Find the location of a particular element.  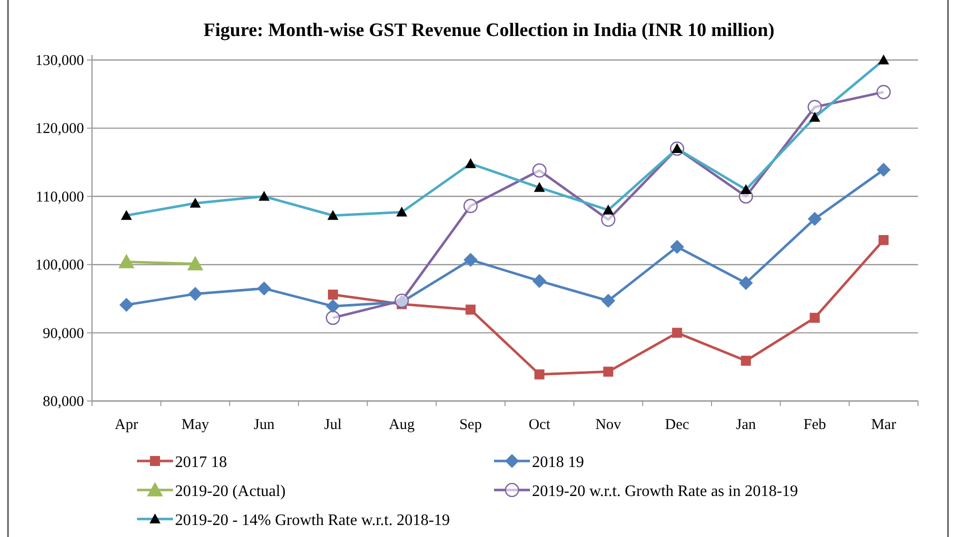

x-tick-label: Aug is located at coordinates (402, 425).